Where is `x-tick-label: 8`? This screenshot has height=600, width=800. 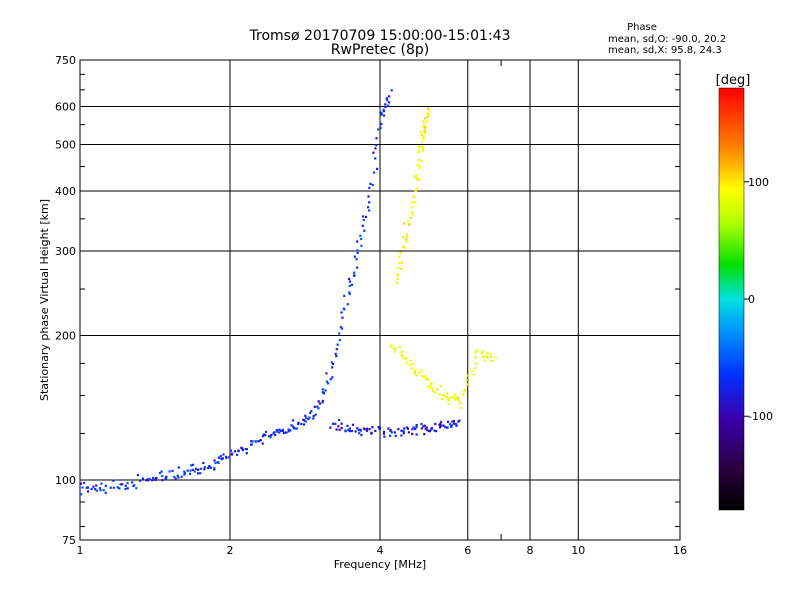 x-tick-label: 8 is located at coordinates (530, 550).